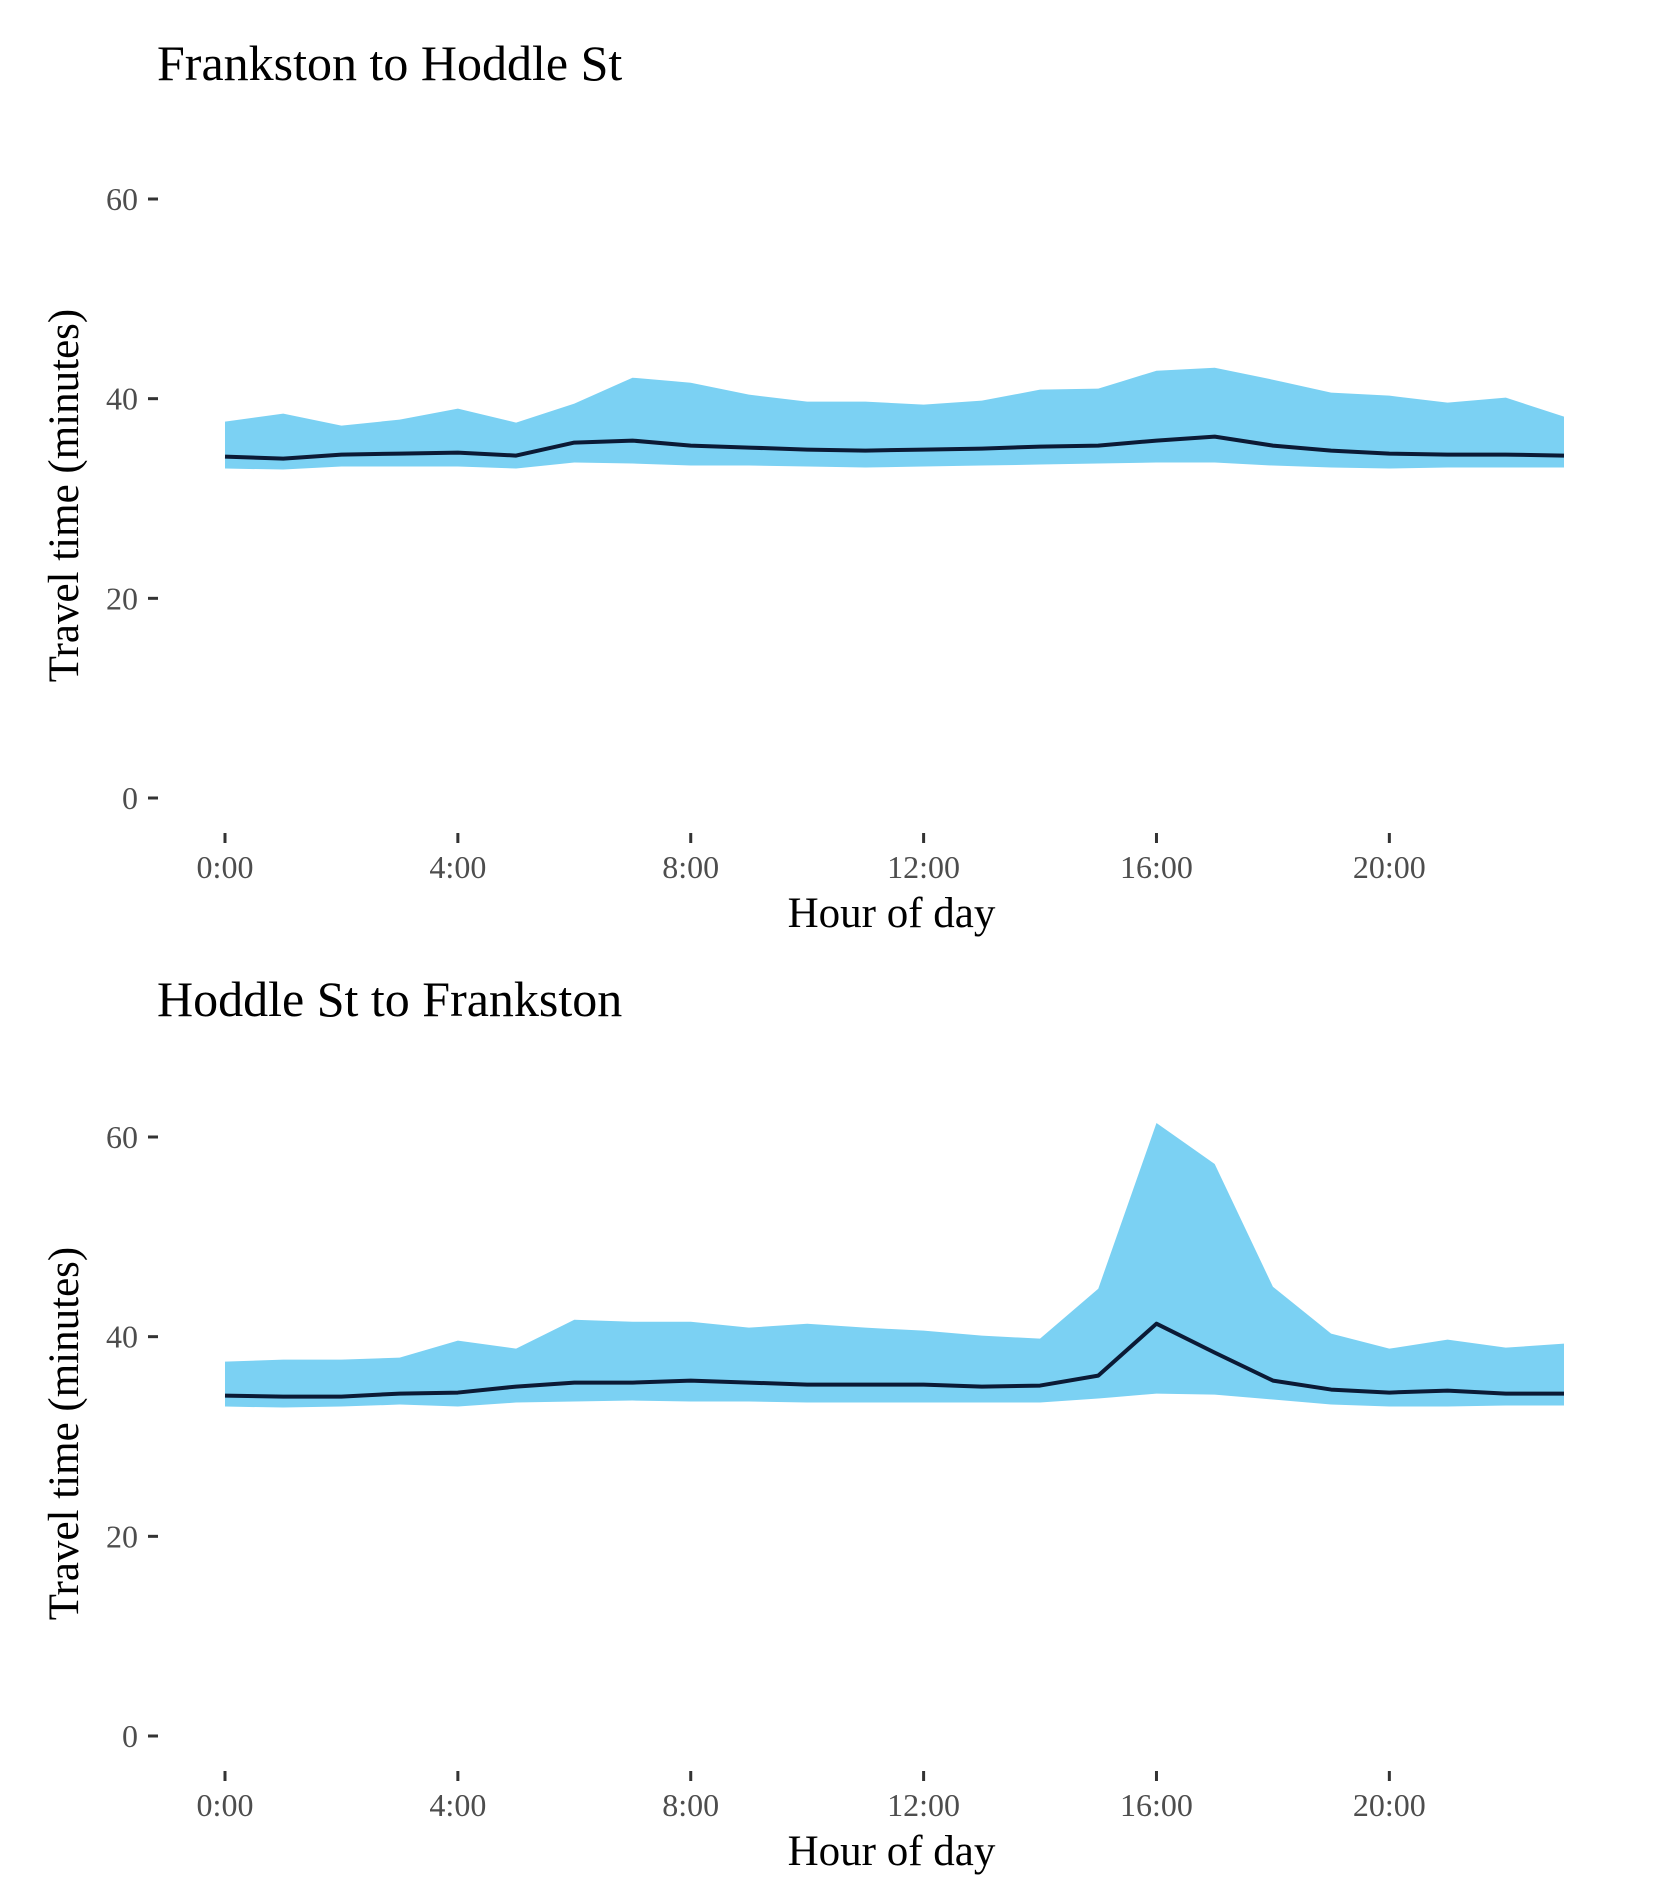 Image resolution: width=1653 pixels, height=1889 pixels. What do you see at coordinates (389, 63) in the screenshot?
I see `chart-title: Frankston to Hoddle St` at bounding box center [389, 63].